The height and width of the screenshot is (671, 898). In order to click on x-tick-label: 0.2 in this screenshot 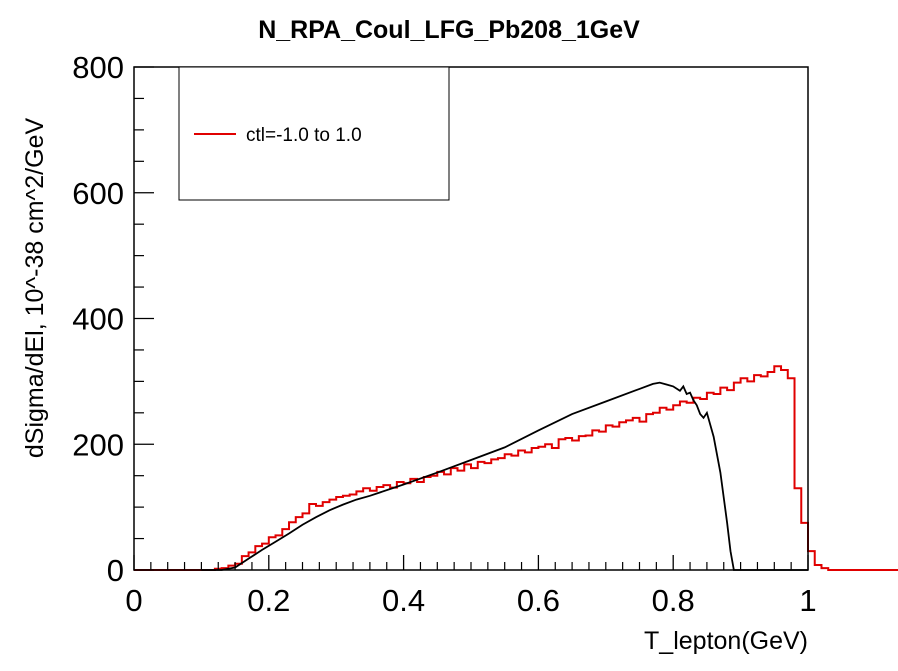, I will do `click(268, 600)`.